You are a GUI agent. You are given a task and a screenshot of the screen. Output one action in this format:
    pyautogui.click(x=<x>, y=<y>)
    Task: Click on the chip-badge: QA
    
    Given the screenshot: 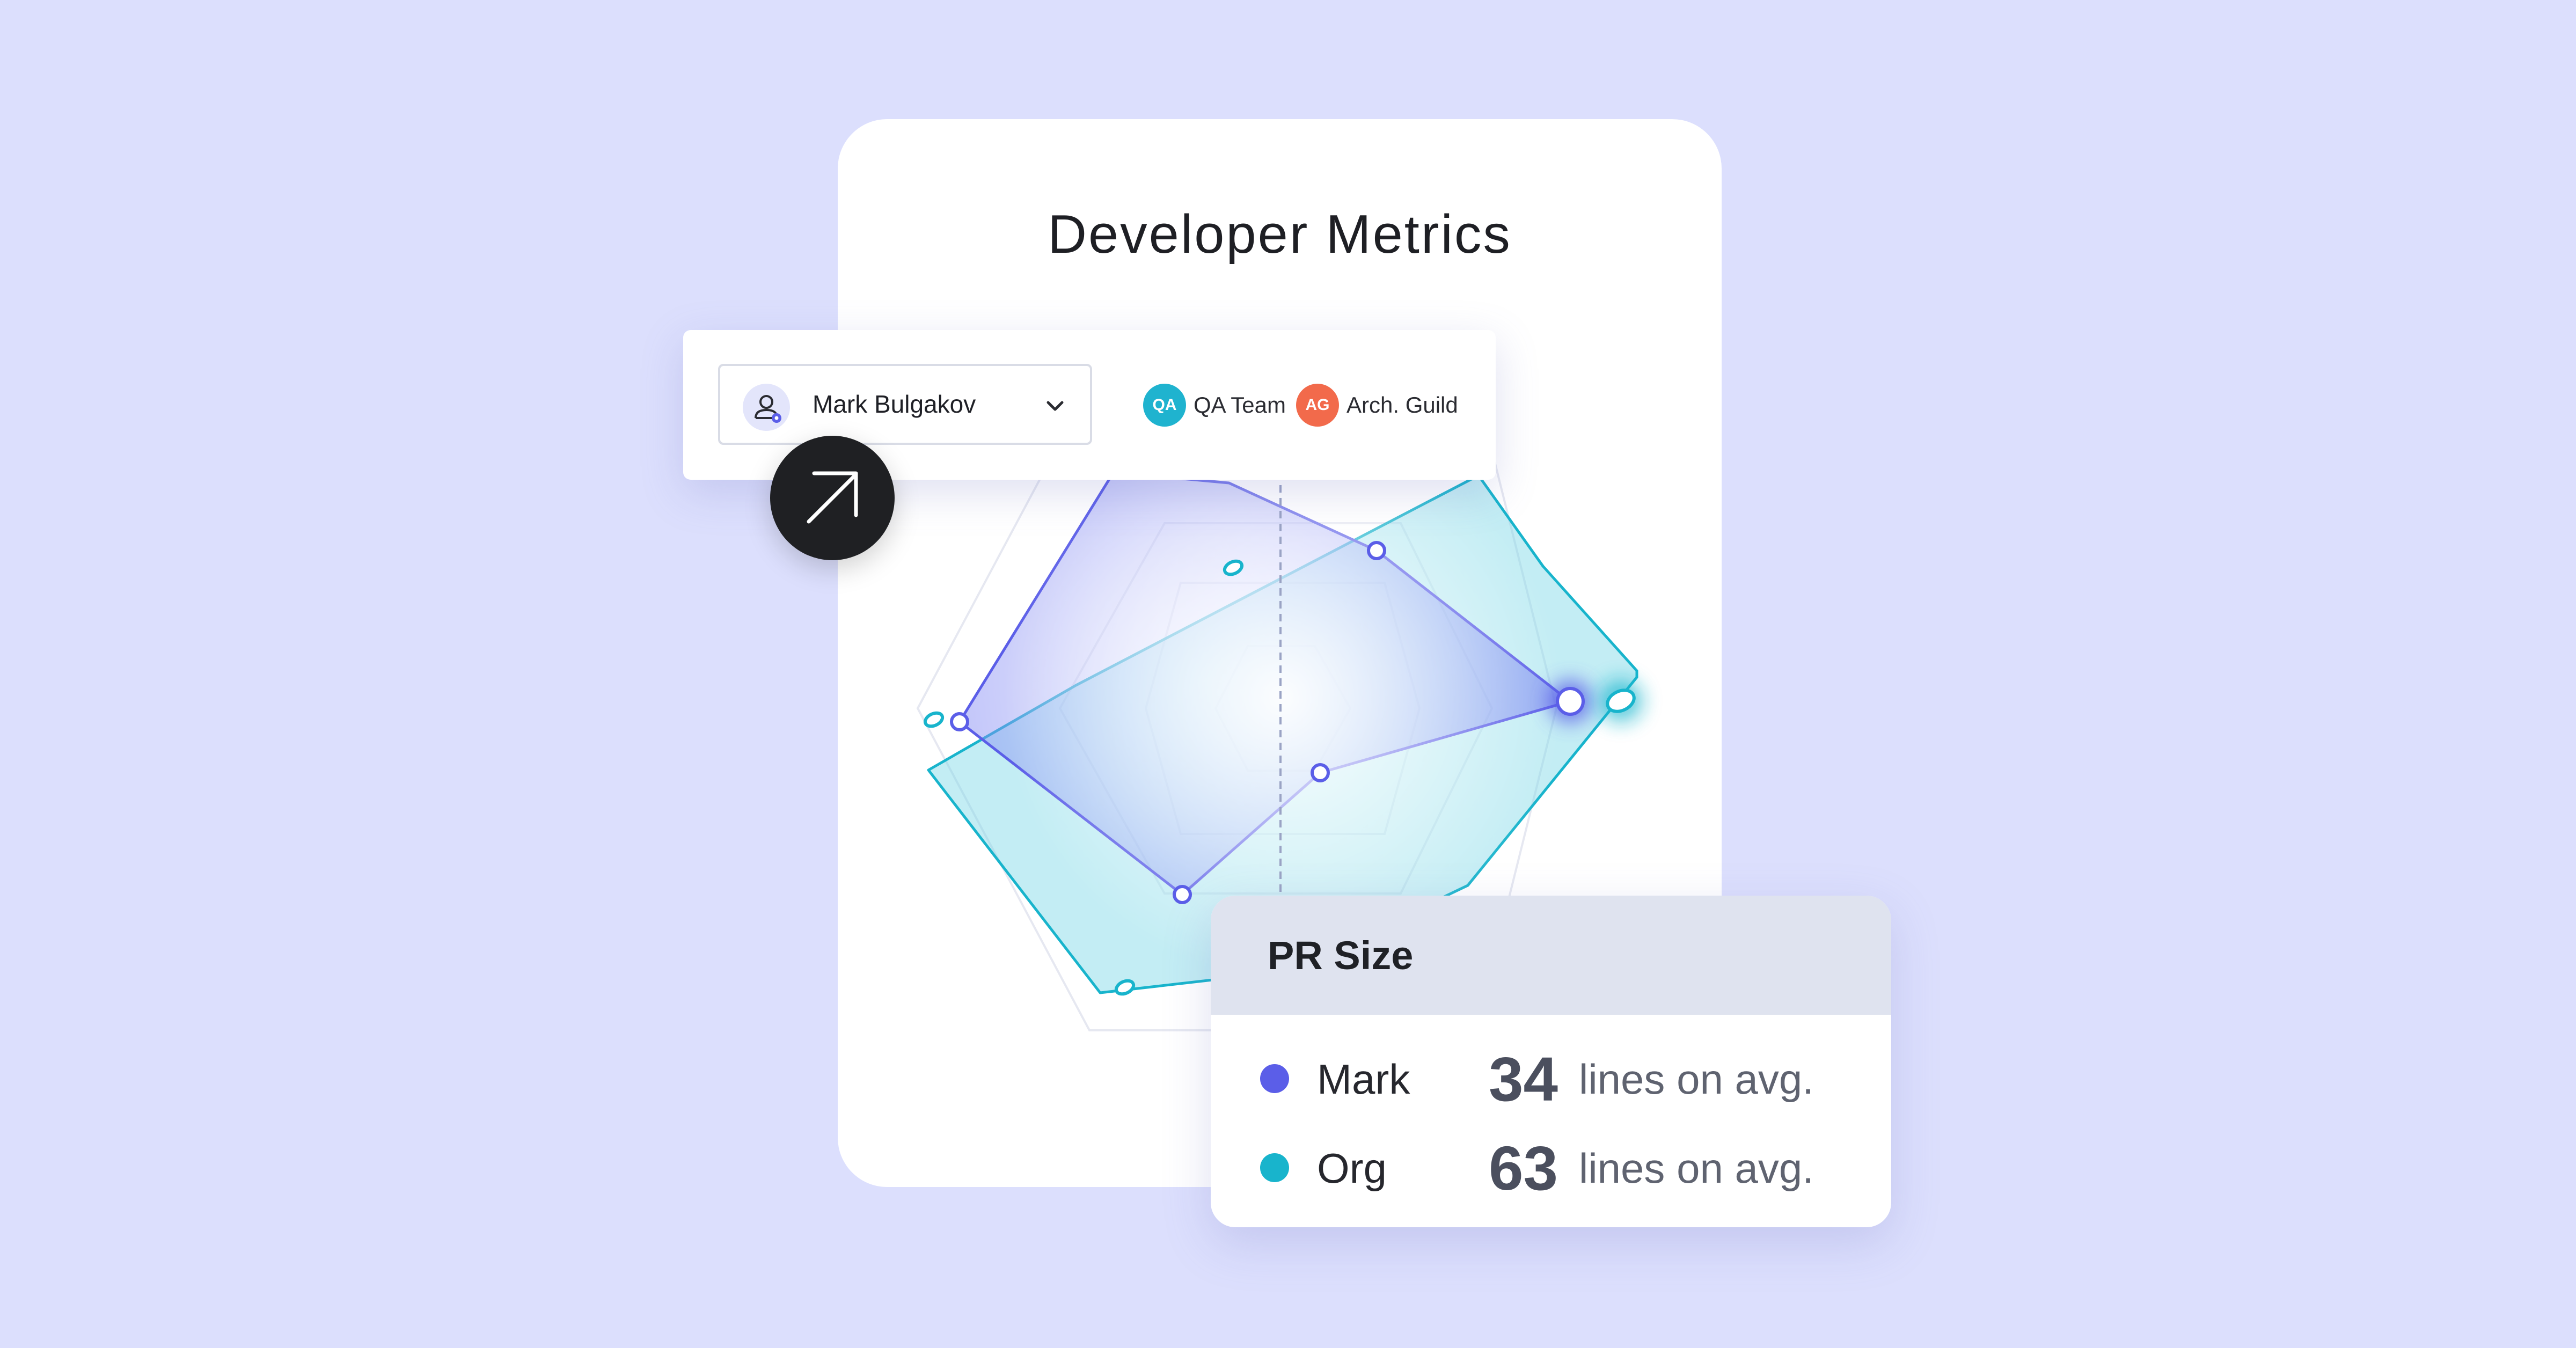 What is the action you would take?
    pyautogui.click(x=1164, y=405)
    